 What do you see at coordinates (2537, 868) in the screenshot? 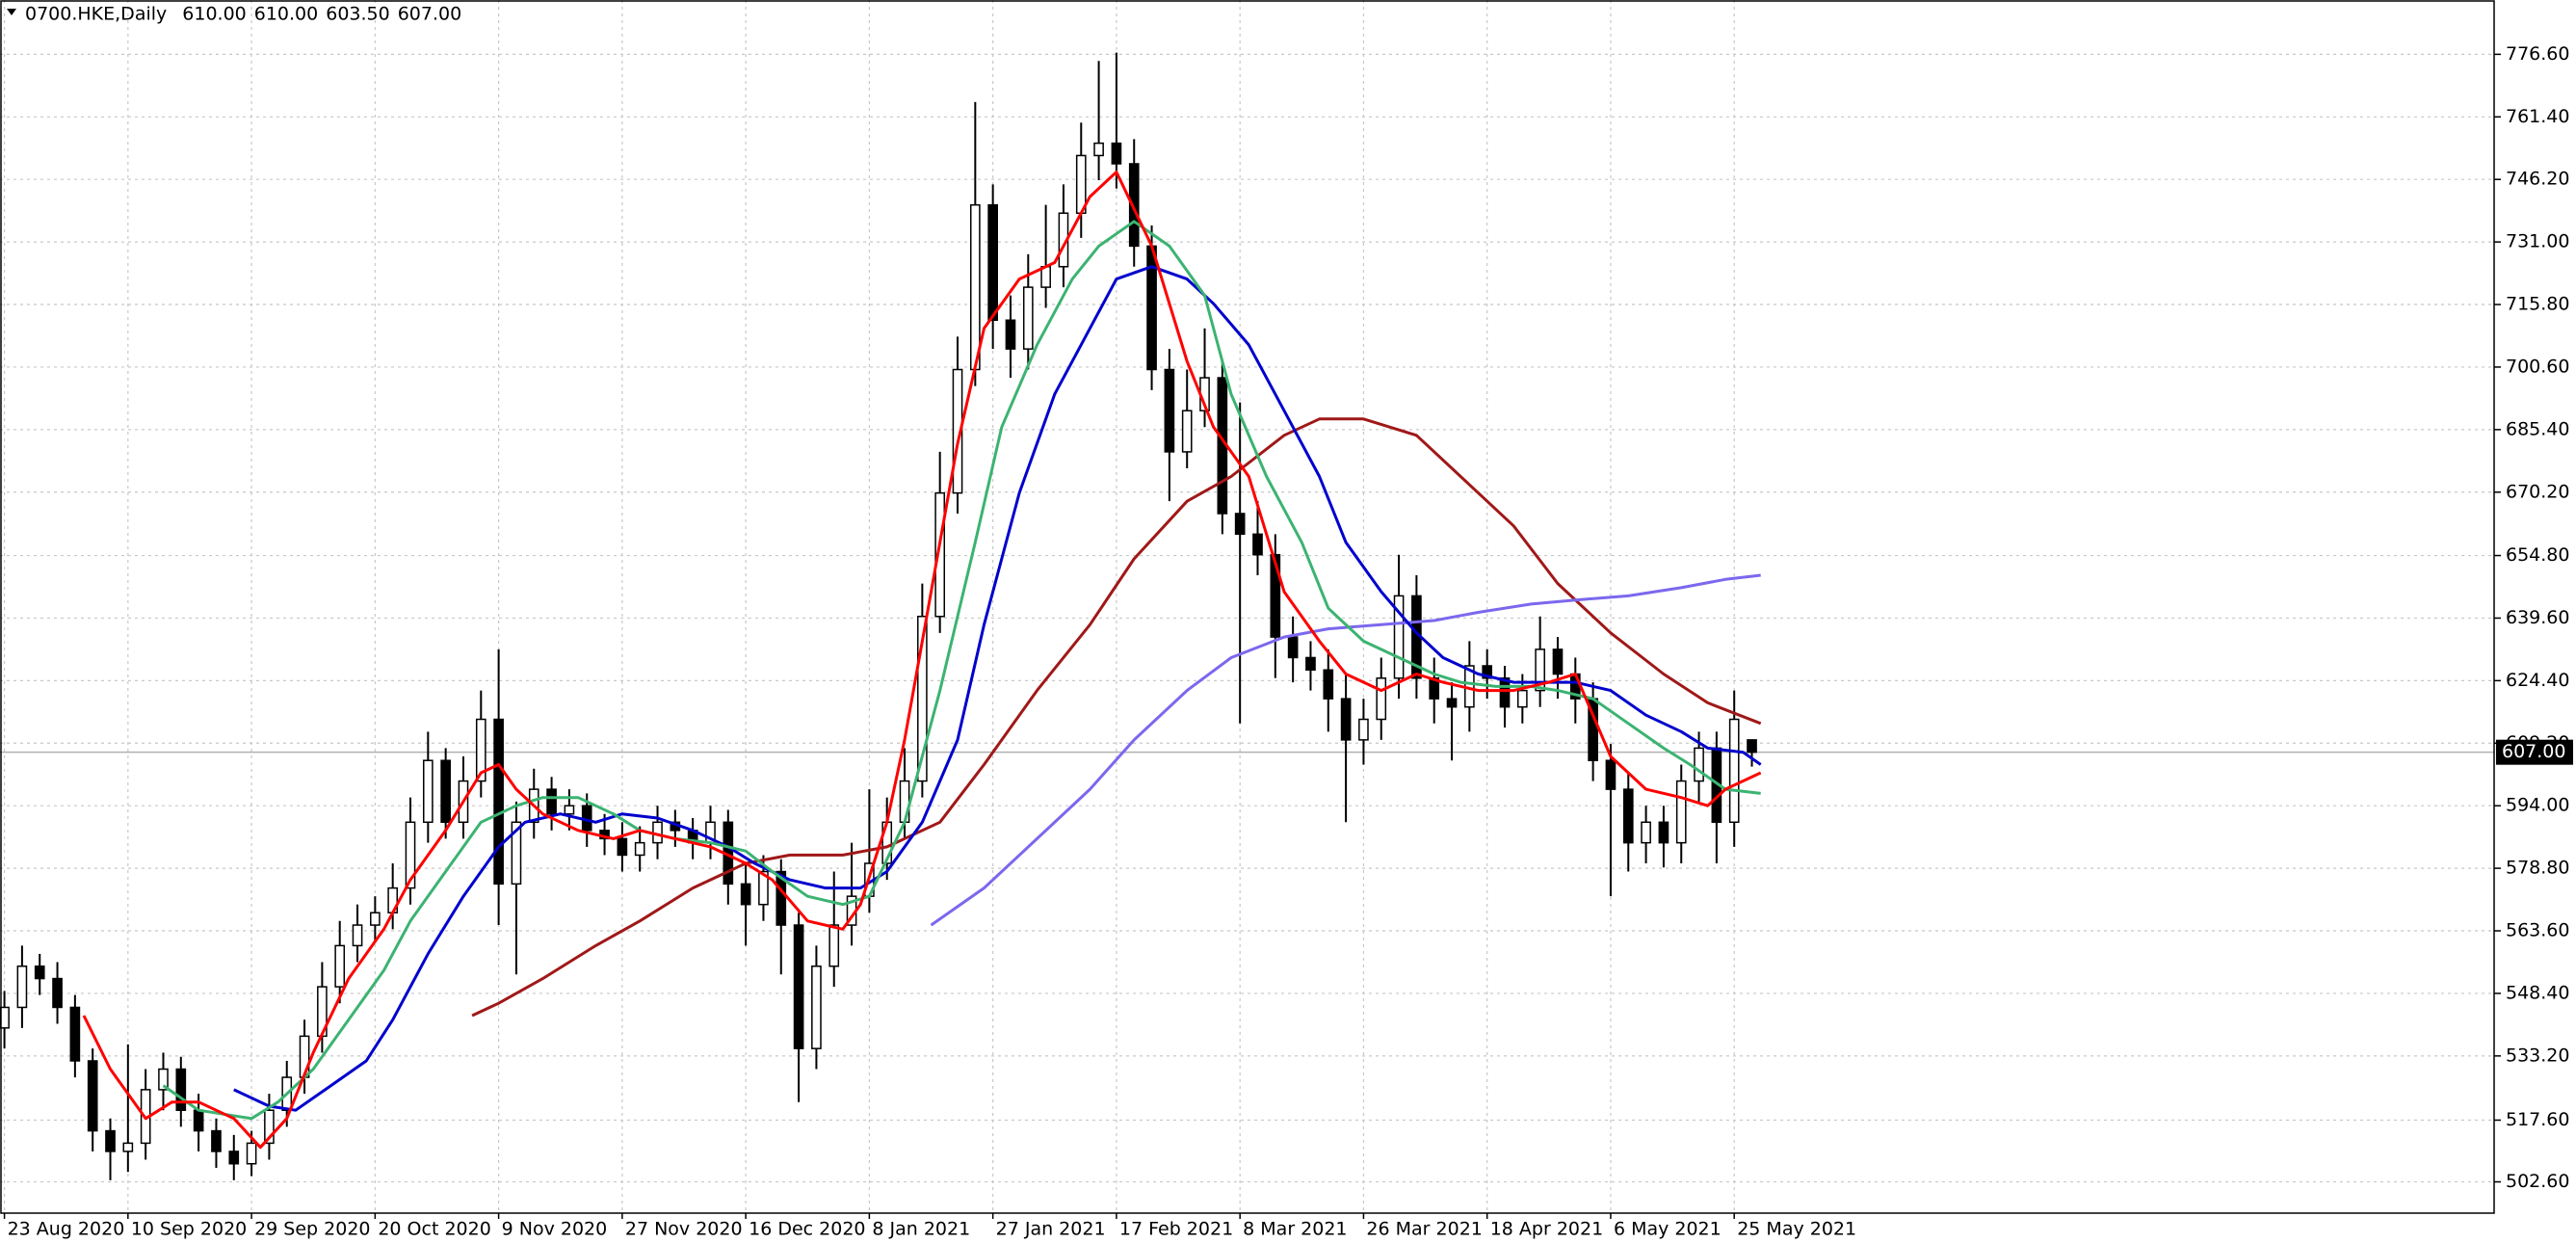
I see `y-tick-label: 578.80` at bounding box center [2537, 868].